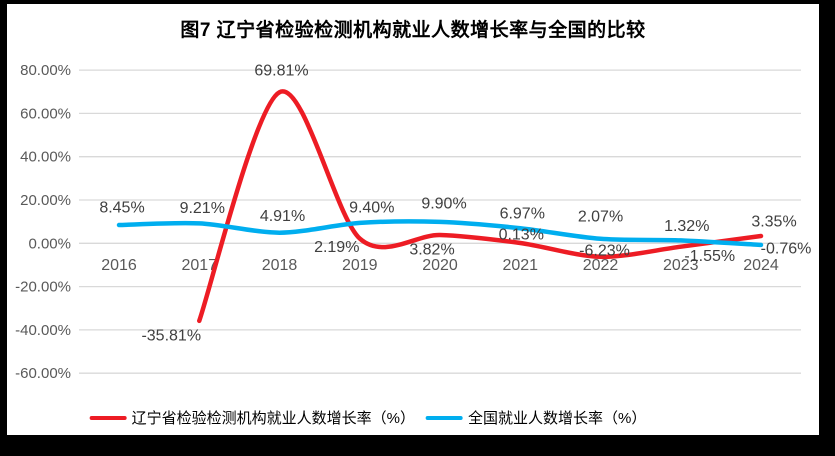 Image resolution: width=835 pixels, height=456 pixels. Describe the element at coordinates (199, 265) in the screenshot. I see `x-axis-tick-label: 2017` at that location.